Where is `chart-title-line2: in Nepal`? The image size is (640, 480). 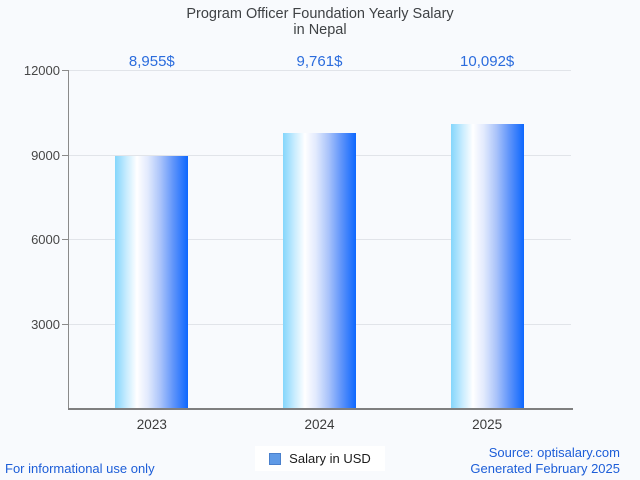
chart-title-line2: in Nepal is located at coordinates (320, 30).